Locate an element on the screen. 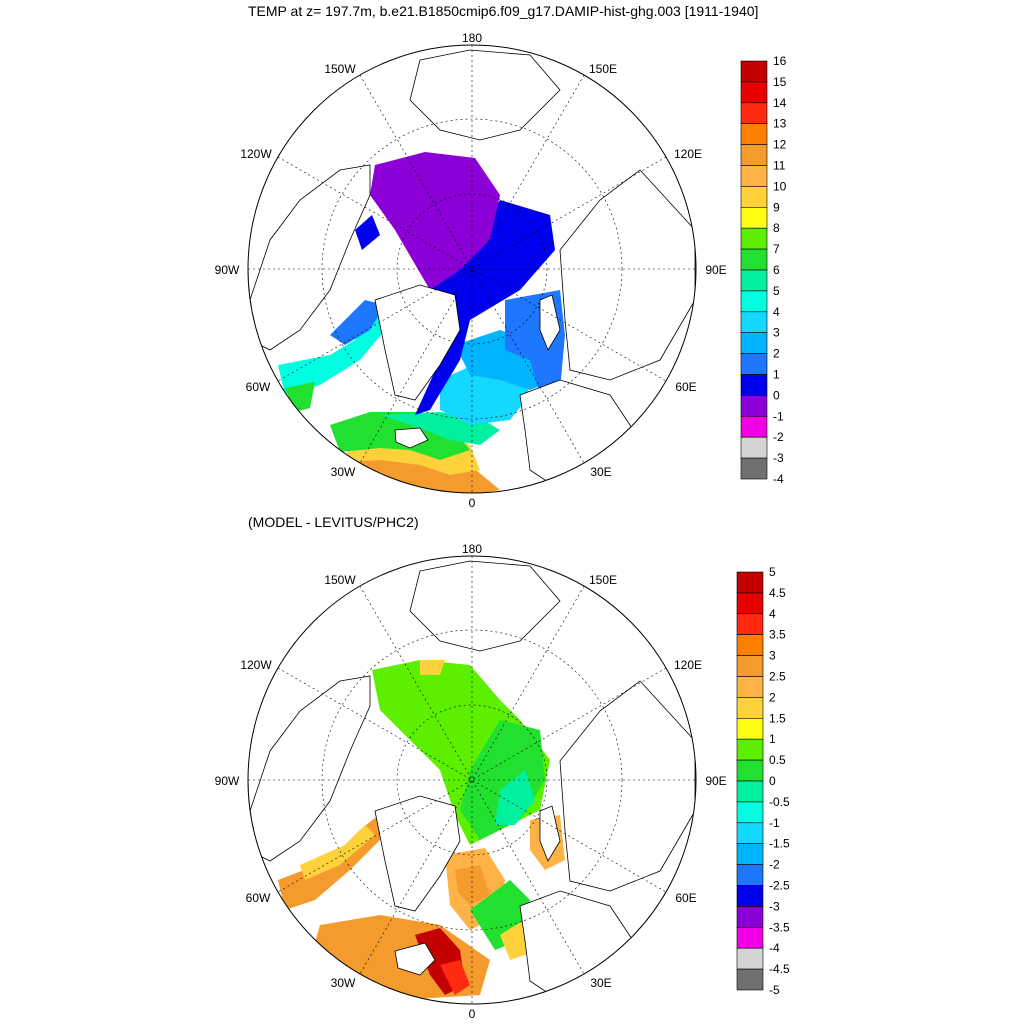 Image resolution: width=1024 pixels, height=1024 pixels. top-lon-0: 0 is located at coordinates (472, 503).